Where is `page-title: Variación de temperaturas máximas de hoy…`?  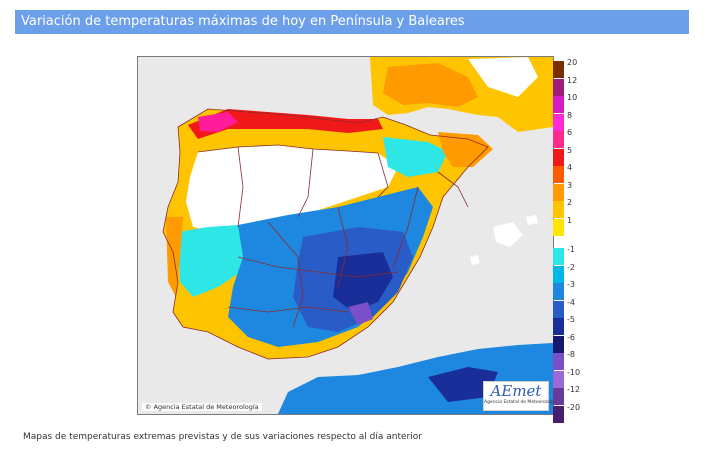
page-title: Variación de temperaturas máximas de hoy… is located at coordinates (352, 22).